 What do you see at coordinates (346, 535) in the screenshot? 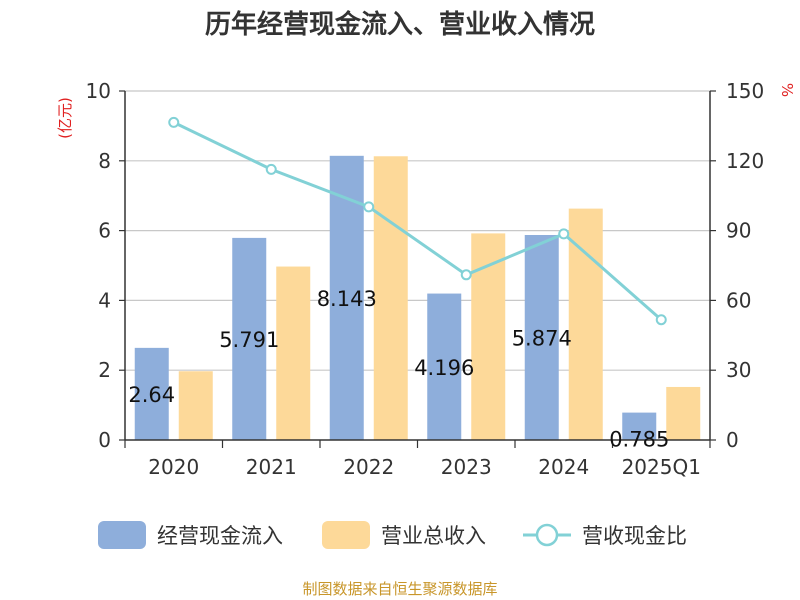
I see `legend-swatch-revenue` at bounding box center [346, 535].